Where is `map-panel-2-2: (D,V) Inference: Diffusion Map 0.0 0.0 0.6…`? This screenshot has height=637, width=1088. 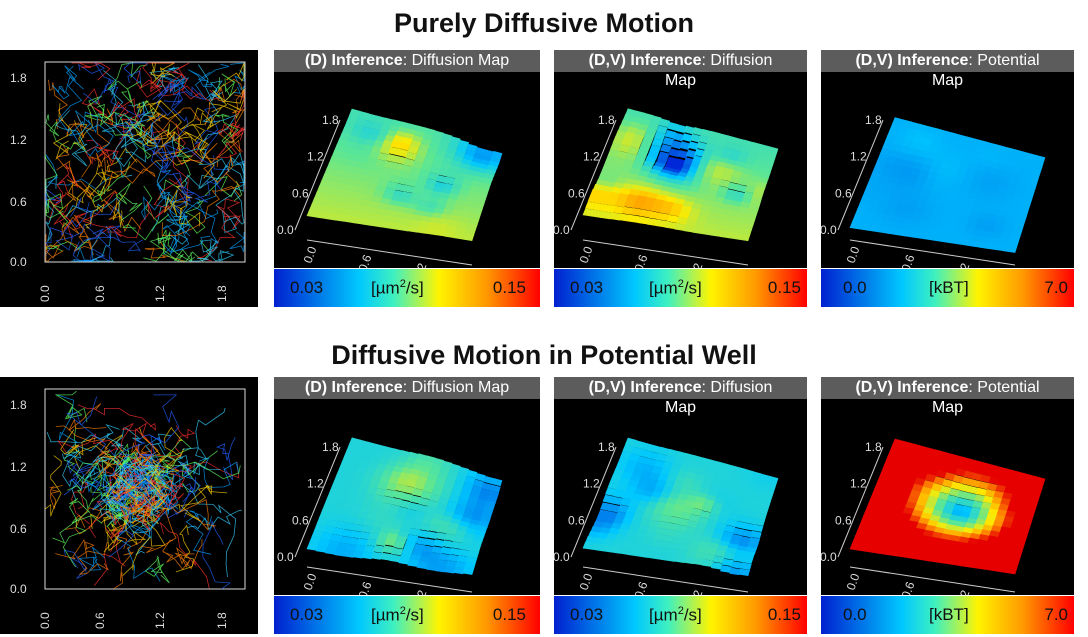
map-panel-2-2: (D,V) Inference: Diffusion Map 0.0 0.0 0.6… is located at coordinates (680, 486).